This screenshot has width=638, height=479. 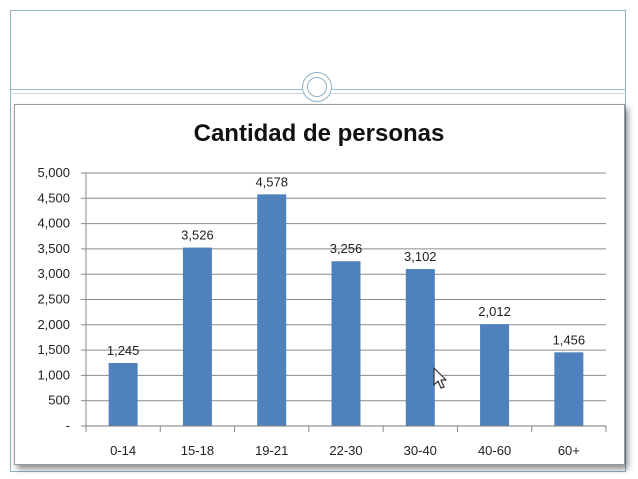 What do you see at coordinates (53, 324) in the screenshot?
I see `y-tick-label: 2,000` at bounding box center [53, 324].